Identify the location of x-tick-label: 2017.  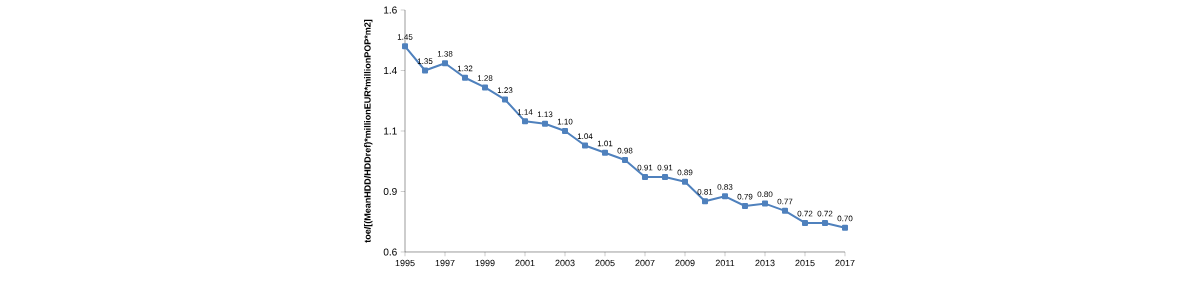
(845, 263).